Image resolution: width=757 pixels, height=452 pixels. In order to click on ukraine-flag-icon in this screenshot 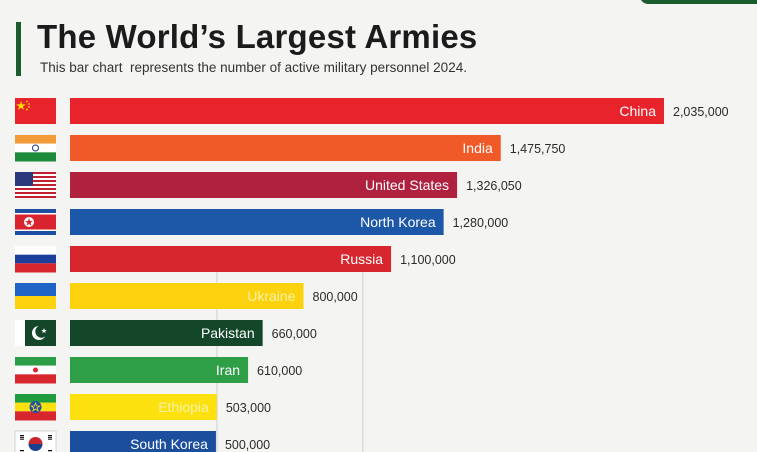, I will do `click(35, 296)`.